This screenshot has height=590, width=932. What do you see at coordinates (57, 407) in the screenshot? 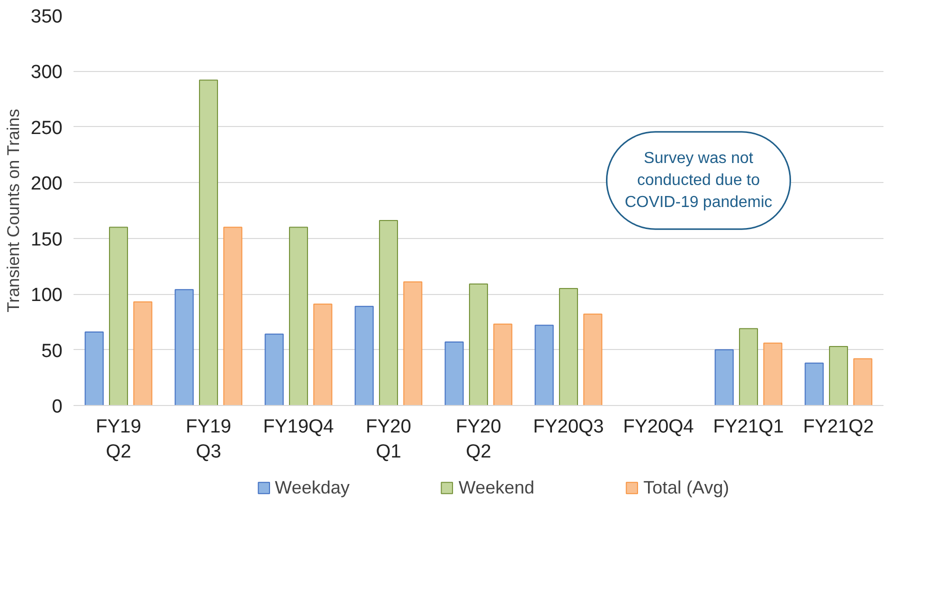
I see `y-tick-label: 0` at bounding box center [57, 407].